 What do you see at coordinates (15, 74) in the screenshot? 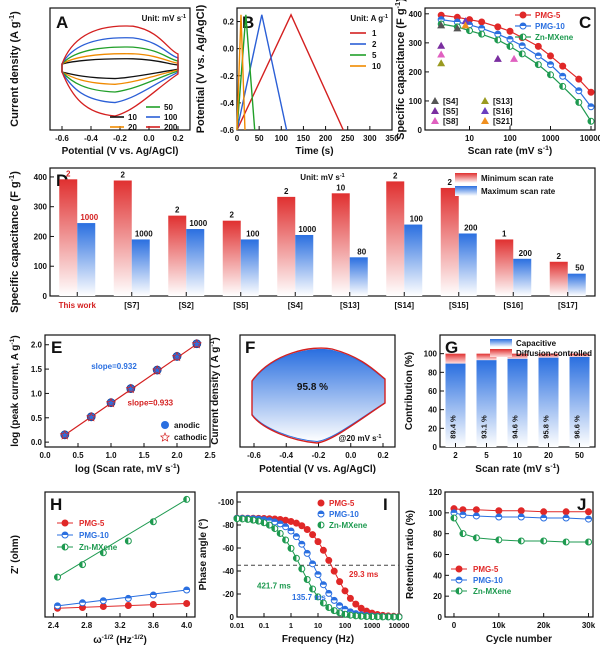
I see `label-part: Current density (A g` at bounding box center [15, 74].